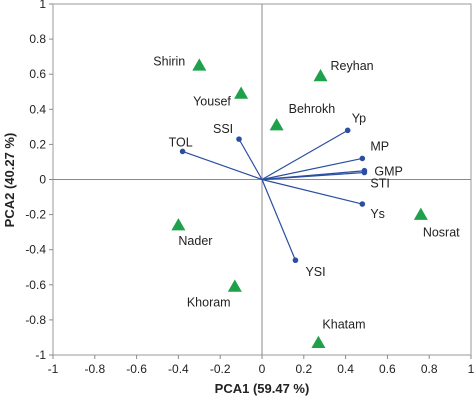 Image resolution: width=474 pixels, height=400 pixels. What do you see at coordinates (345, 369) in the screenshot?
I see `x-tick-label: 0.4` at bounding box center [345, 369].